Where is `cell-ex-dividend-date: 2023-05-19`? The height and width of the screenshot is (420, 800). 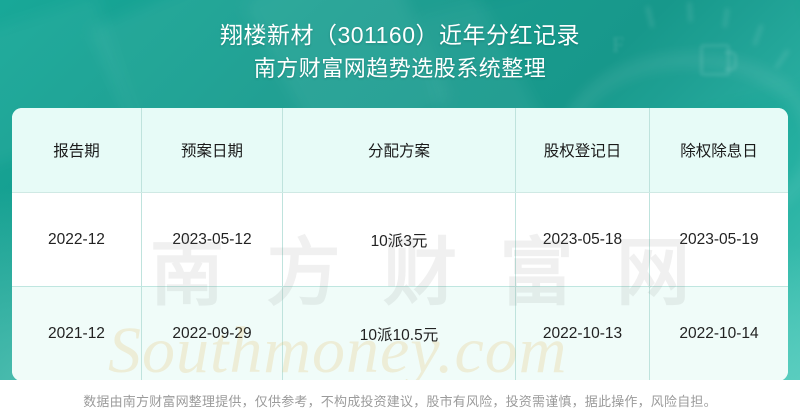
cell-ex-dividend-date: 2023-05-19 is located at coordinates (719, 239).